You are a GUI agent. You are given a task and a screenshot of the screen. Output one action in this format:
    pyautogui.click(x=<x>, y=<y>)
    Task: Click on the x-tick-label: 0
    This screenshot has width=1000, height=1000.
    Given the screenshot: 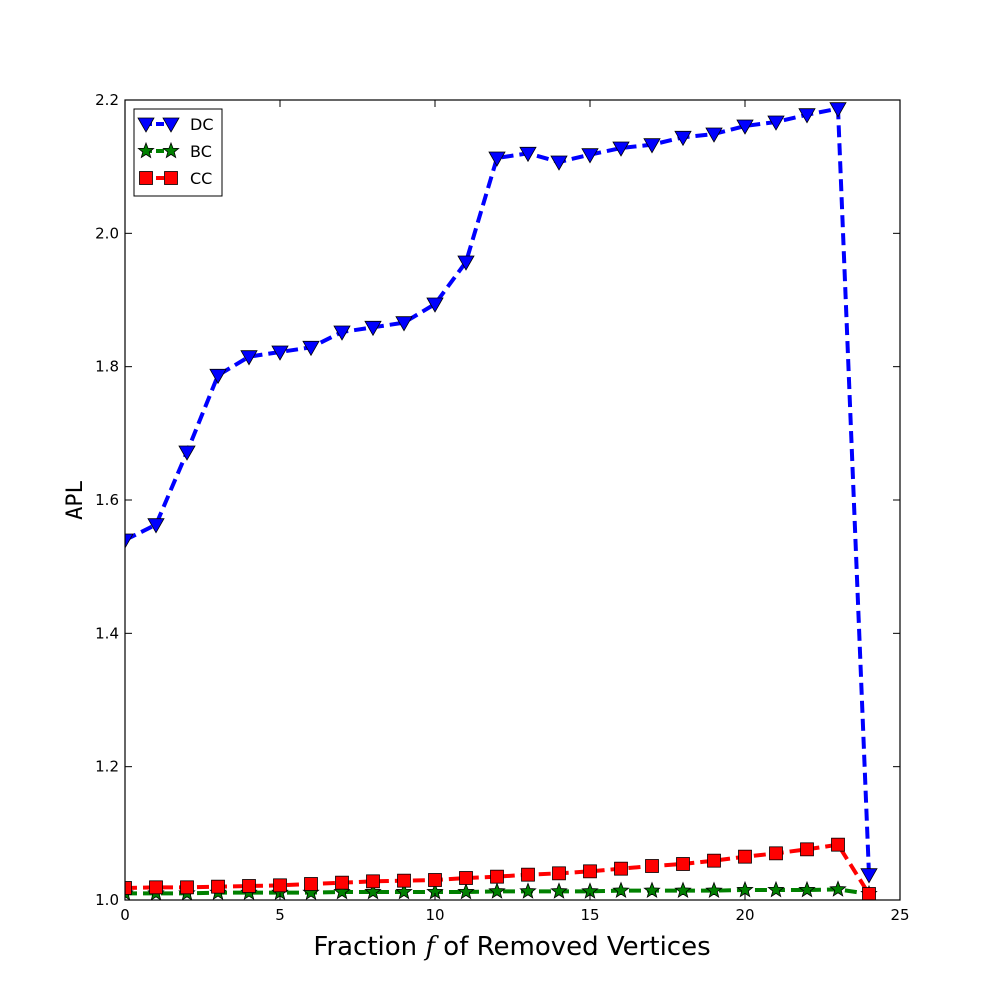 What is the action you would take?
    pyautogui.click(x=125, y=915)
    